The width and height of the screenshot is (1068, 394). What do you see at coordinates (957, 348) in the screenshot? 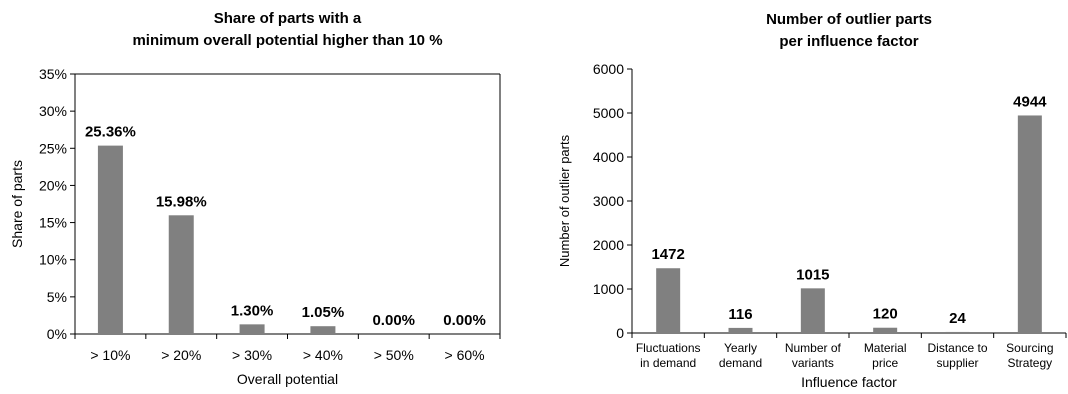
I see `x-tick-label: Distance to` at bounding box center [957, 348].